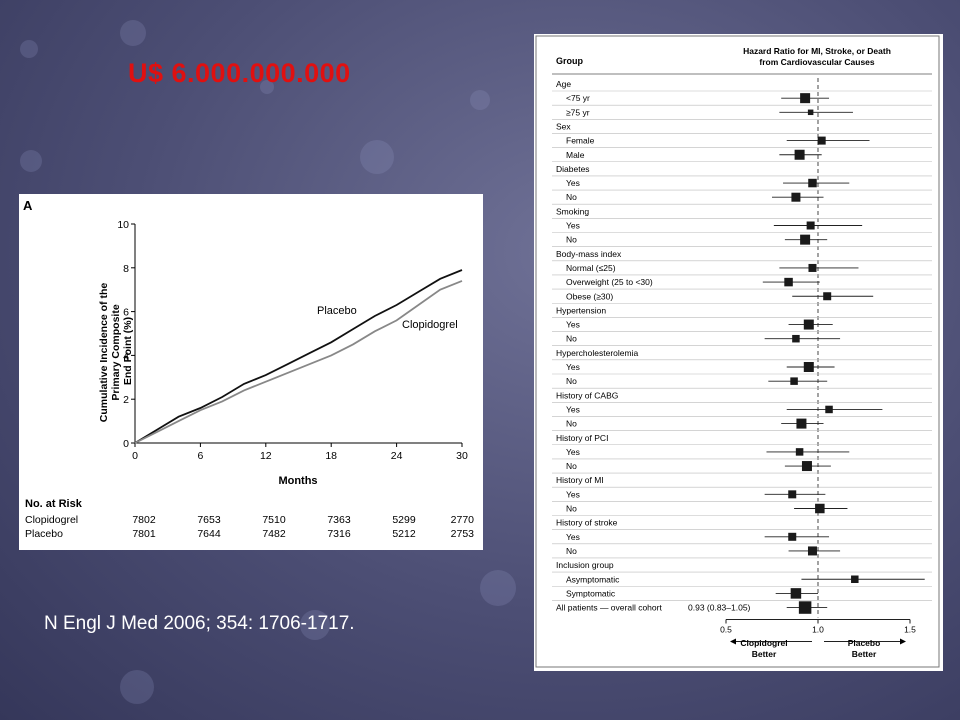  What do you see at coordinates (733, 641) in the screenshot?
I see `arrowhead-left` at bounding box center [733, 641].